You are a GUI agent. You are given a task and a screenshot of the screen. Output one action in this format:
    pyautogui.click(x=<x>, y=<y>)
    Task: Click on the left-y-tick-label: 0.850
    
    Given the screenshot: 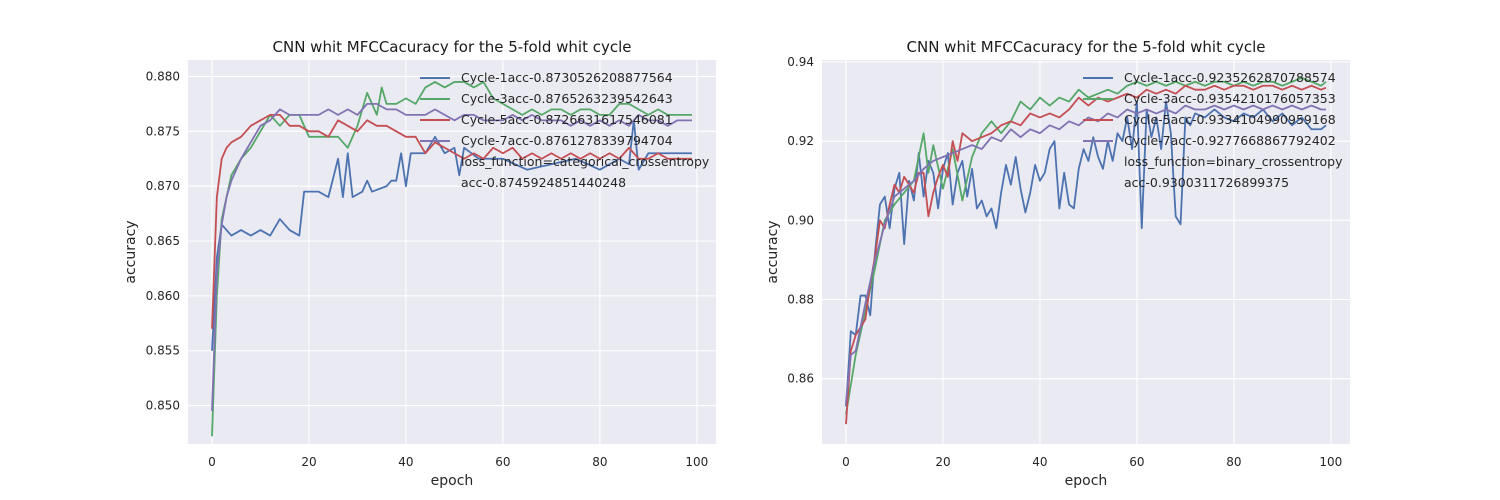 What is the action you would take?
    pyautogui.click(x=163, y=406)
    